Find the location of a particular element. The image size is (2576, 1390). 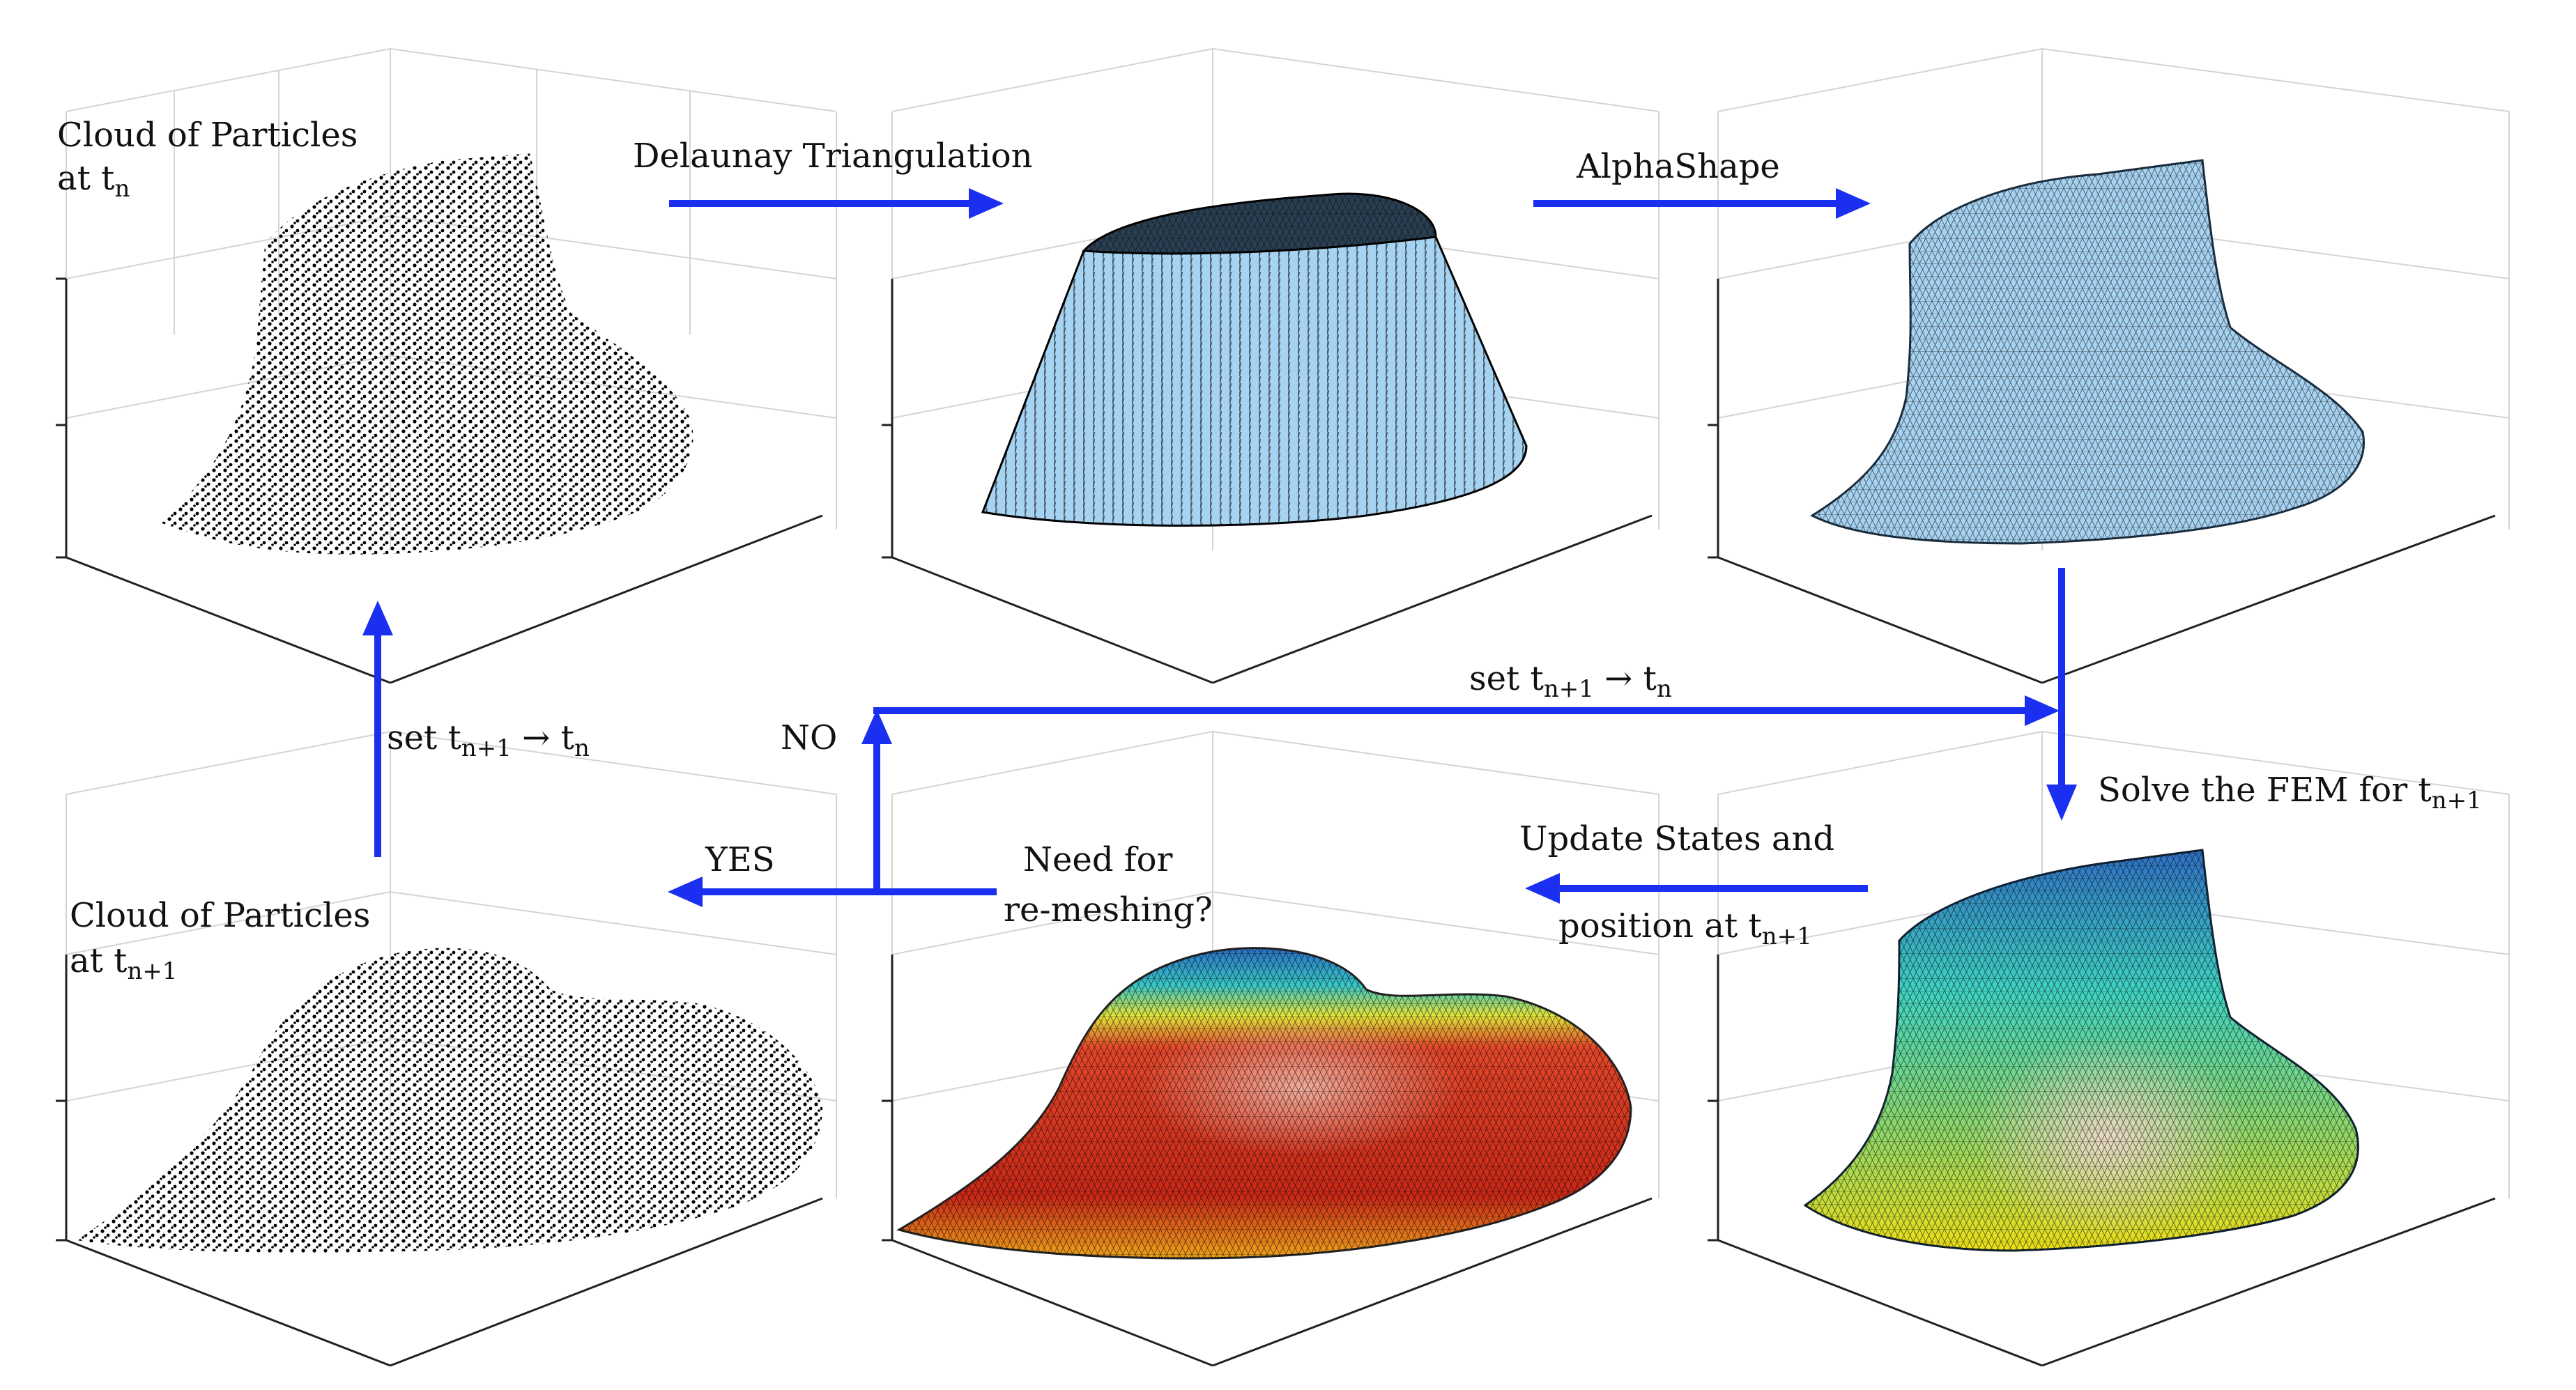

particle-cloud-icon is located at coordinates (426, 354).